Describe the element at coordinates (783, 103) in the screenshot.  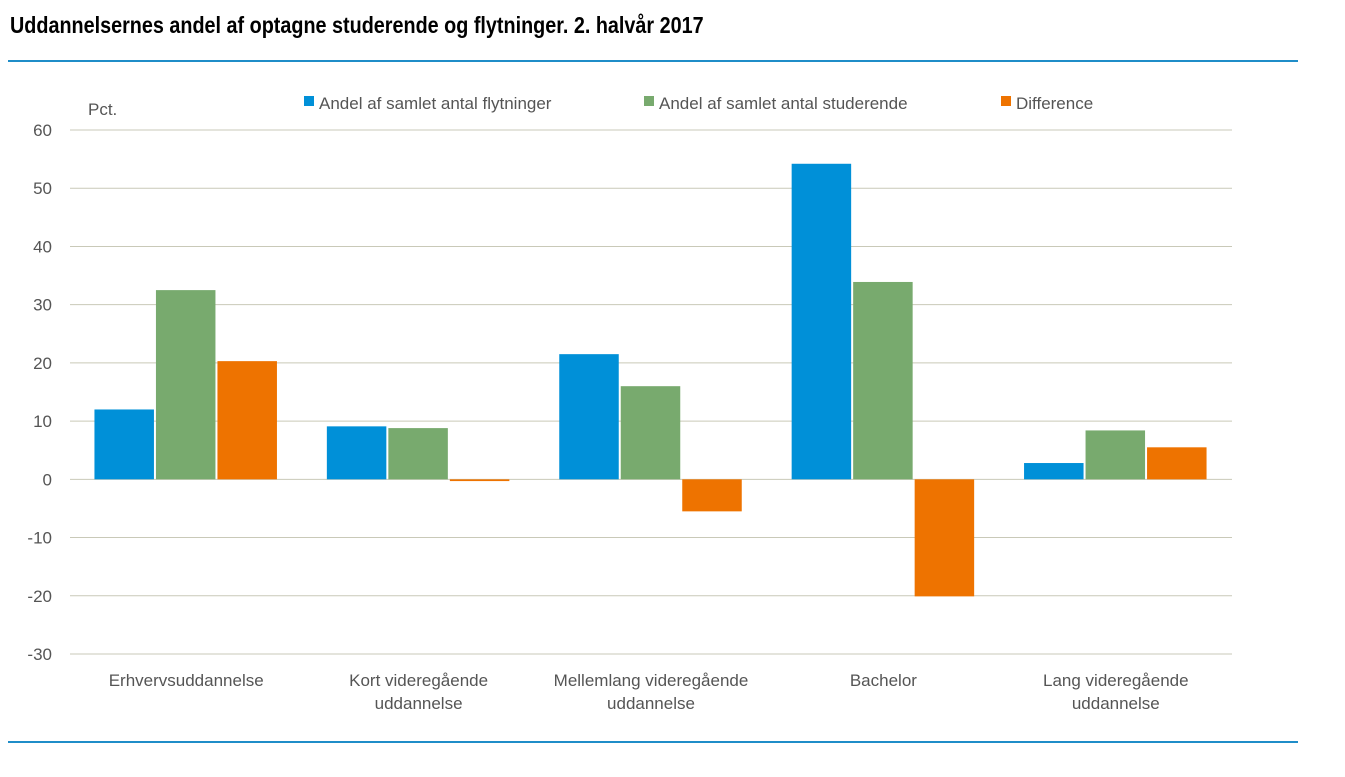
I see `legend-label: Andel af samlet antal studerende` at that location.